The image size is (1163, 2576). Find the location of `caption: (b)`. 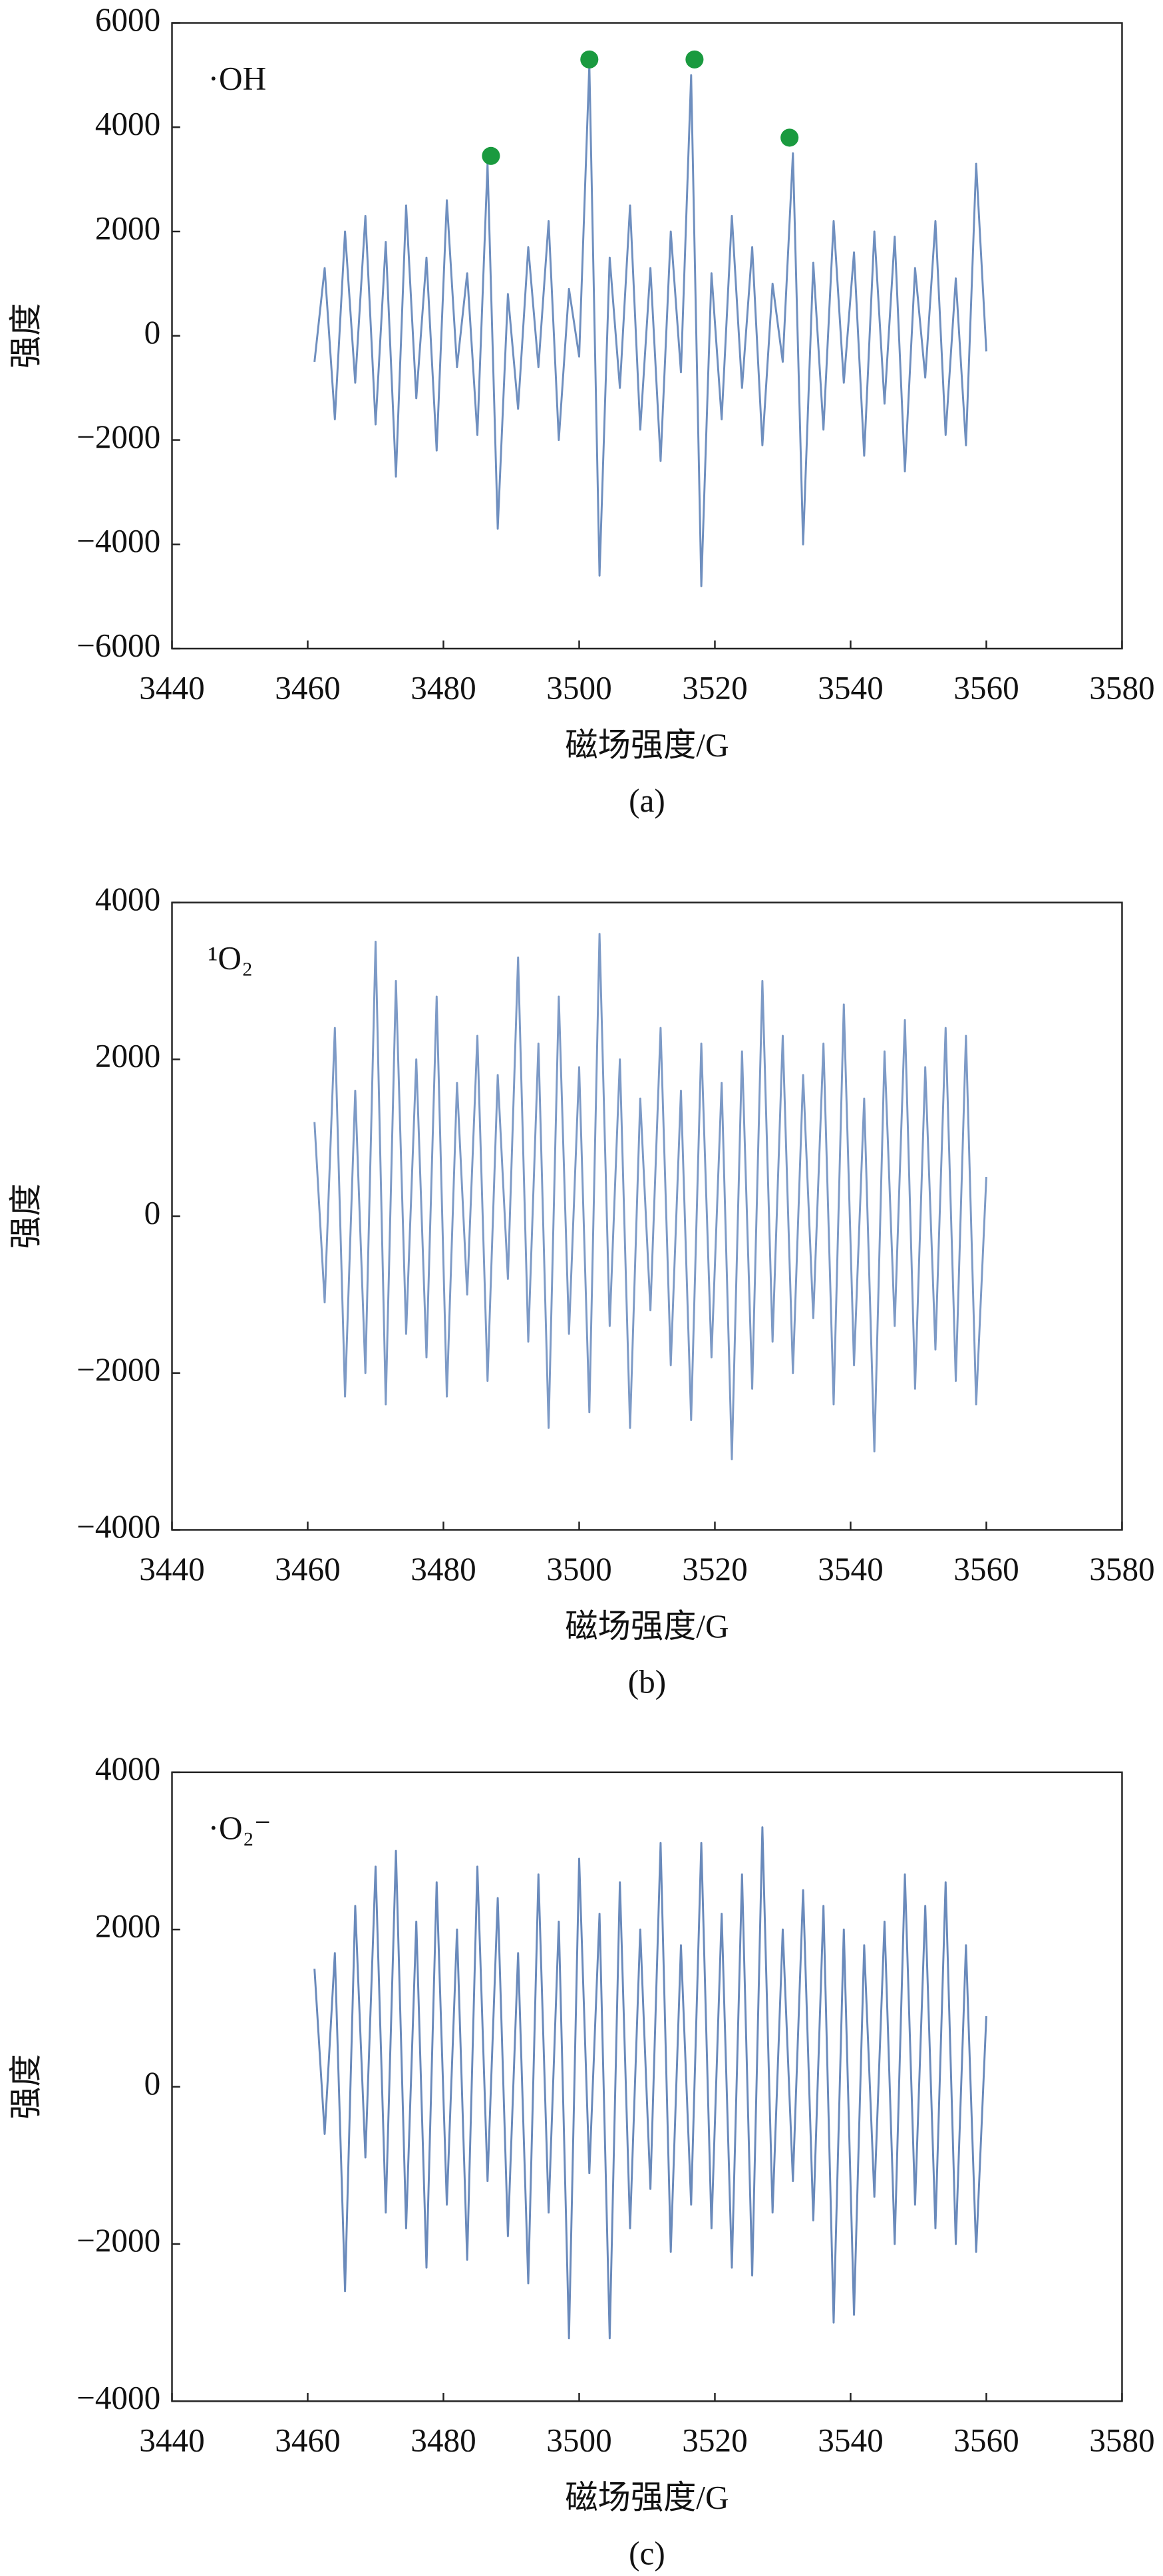

caption: (b) is located at coordinates (647, 1682).